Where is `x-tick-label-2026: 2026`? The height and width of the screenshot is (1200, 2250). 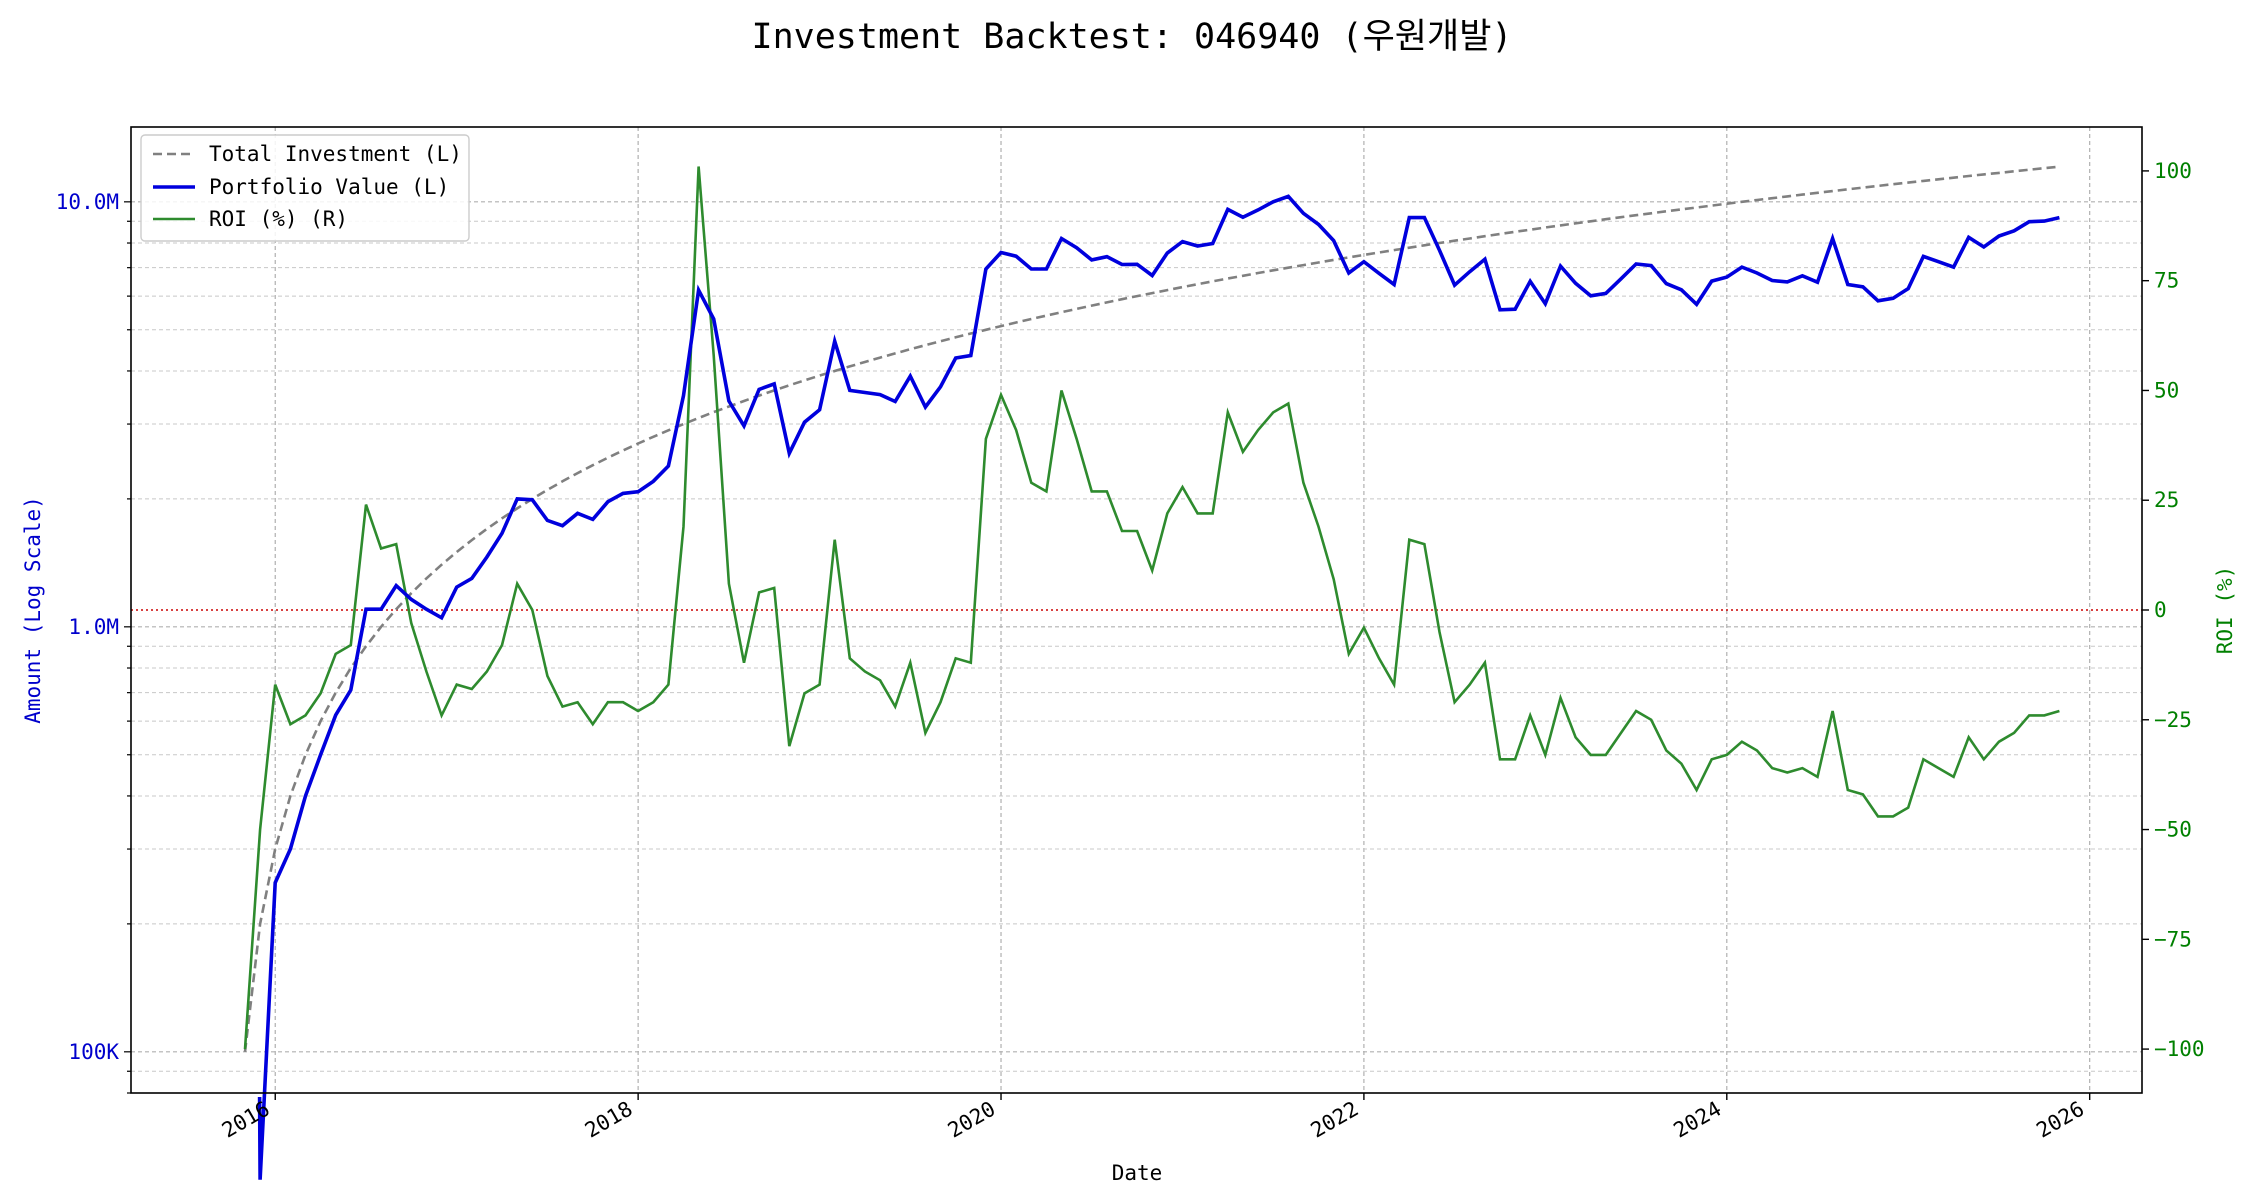 x-tick-label-2026: 2026 is located at coordinates (2060, 1120).